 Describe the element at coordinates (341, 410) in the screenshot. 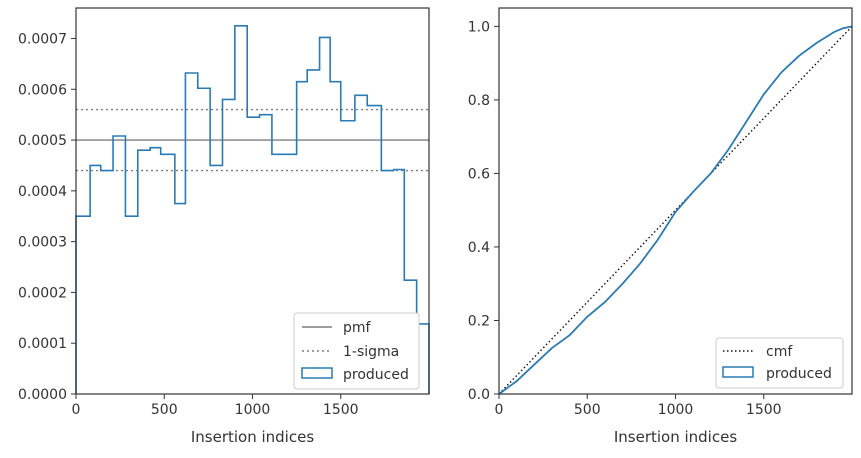

I see `left-x-tick-label: 1500` at that location.